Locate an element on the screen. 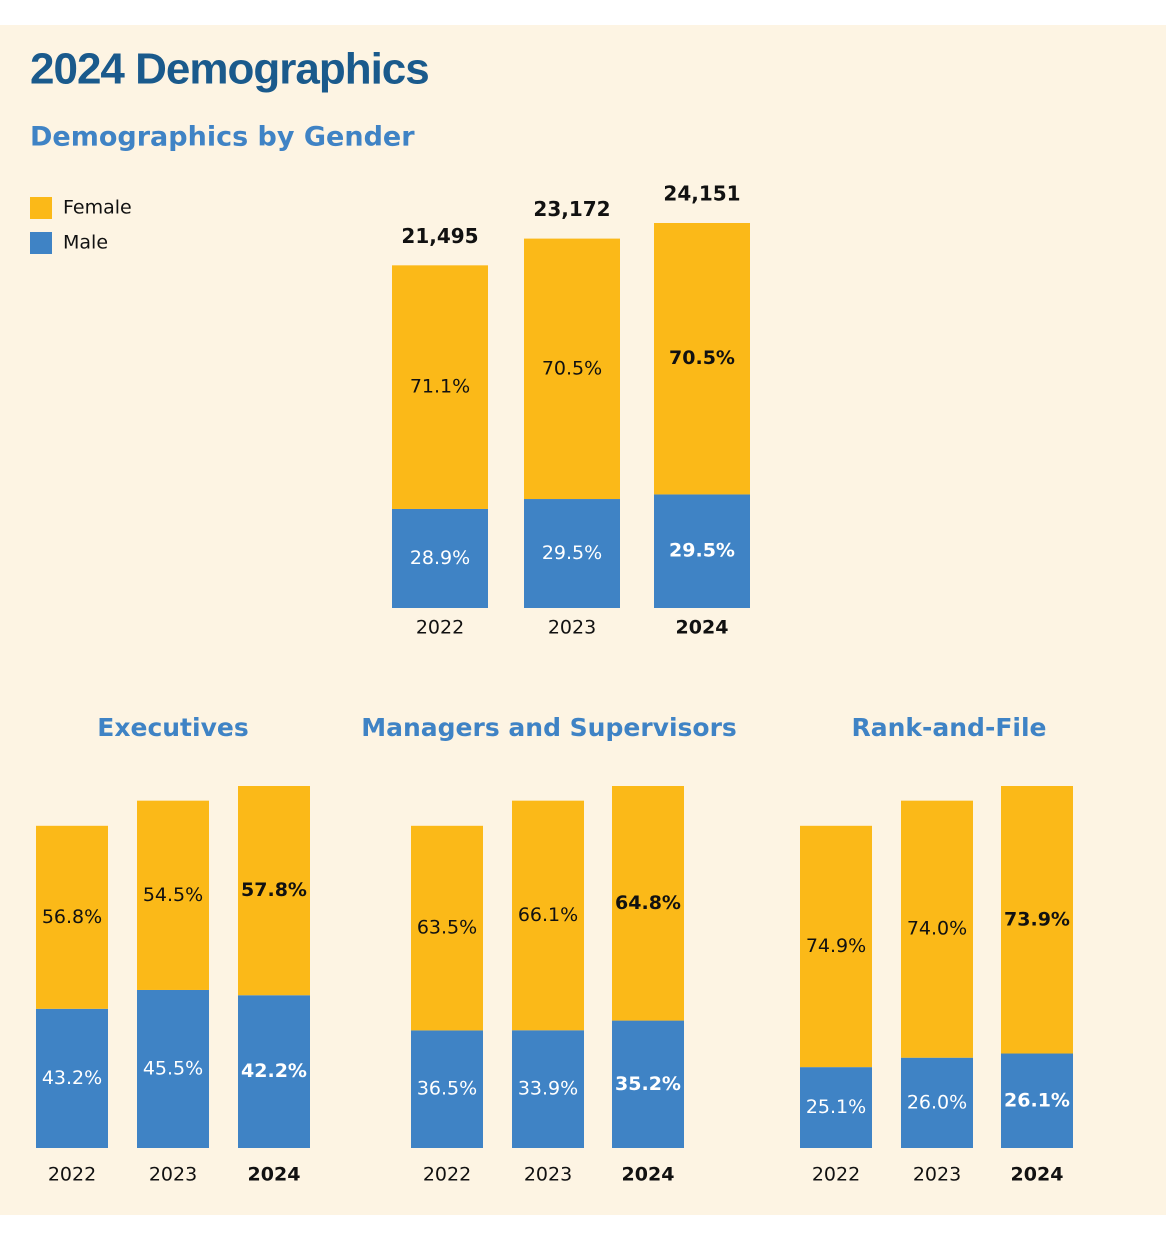 The height and width of the screenshot is (1238, 1166). value-label: 36.5% is located at coordinates (447, 1089).